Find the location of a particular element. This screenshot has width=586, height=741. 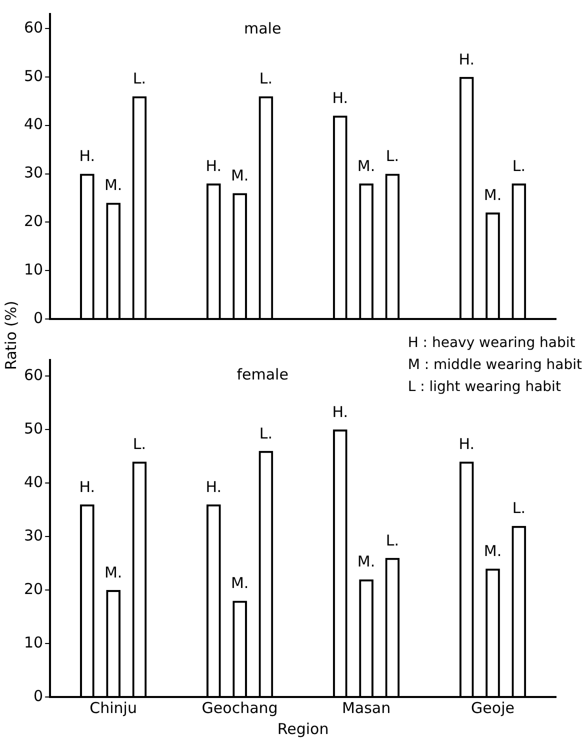

text: H : heavy wearing habit is located at coordinates (492, 343).